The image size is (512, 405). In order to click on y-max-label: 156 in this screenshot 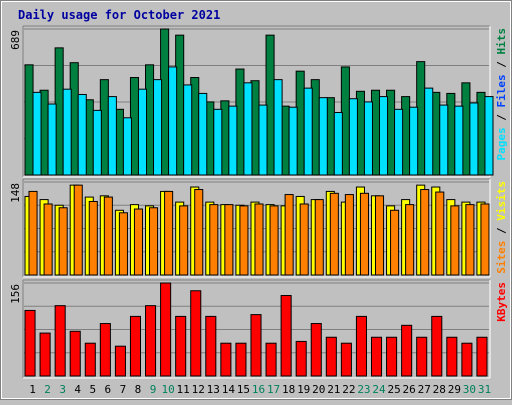, I will do `click(15, 294)`.